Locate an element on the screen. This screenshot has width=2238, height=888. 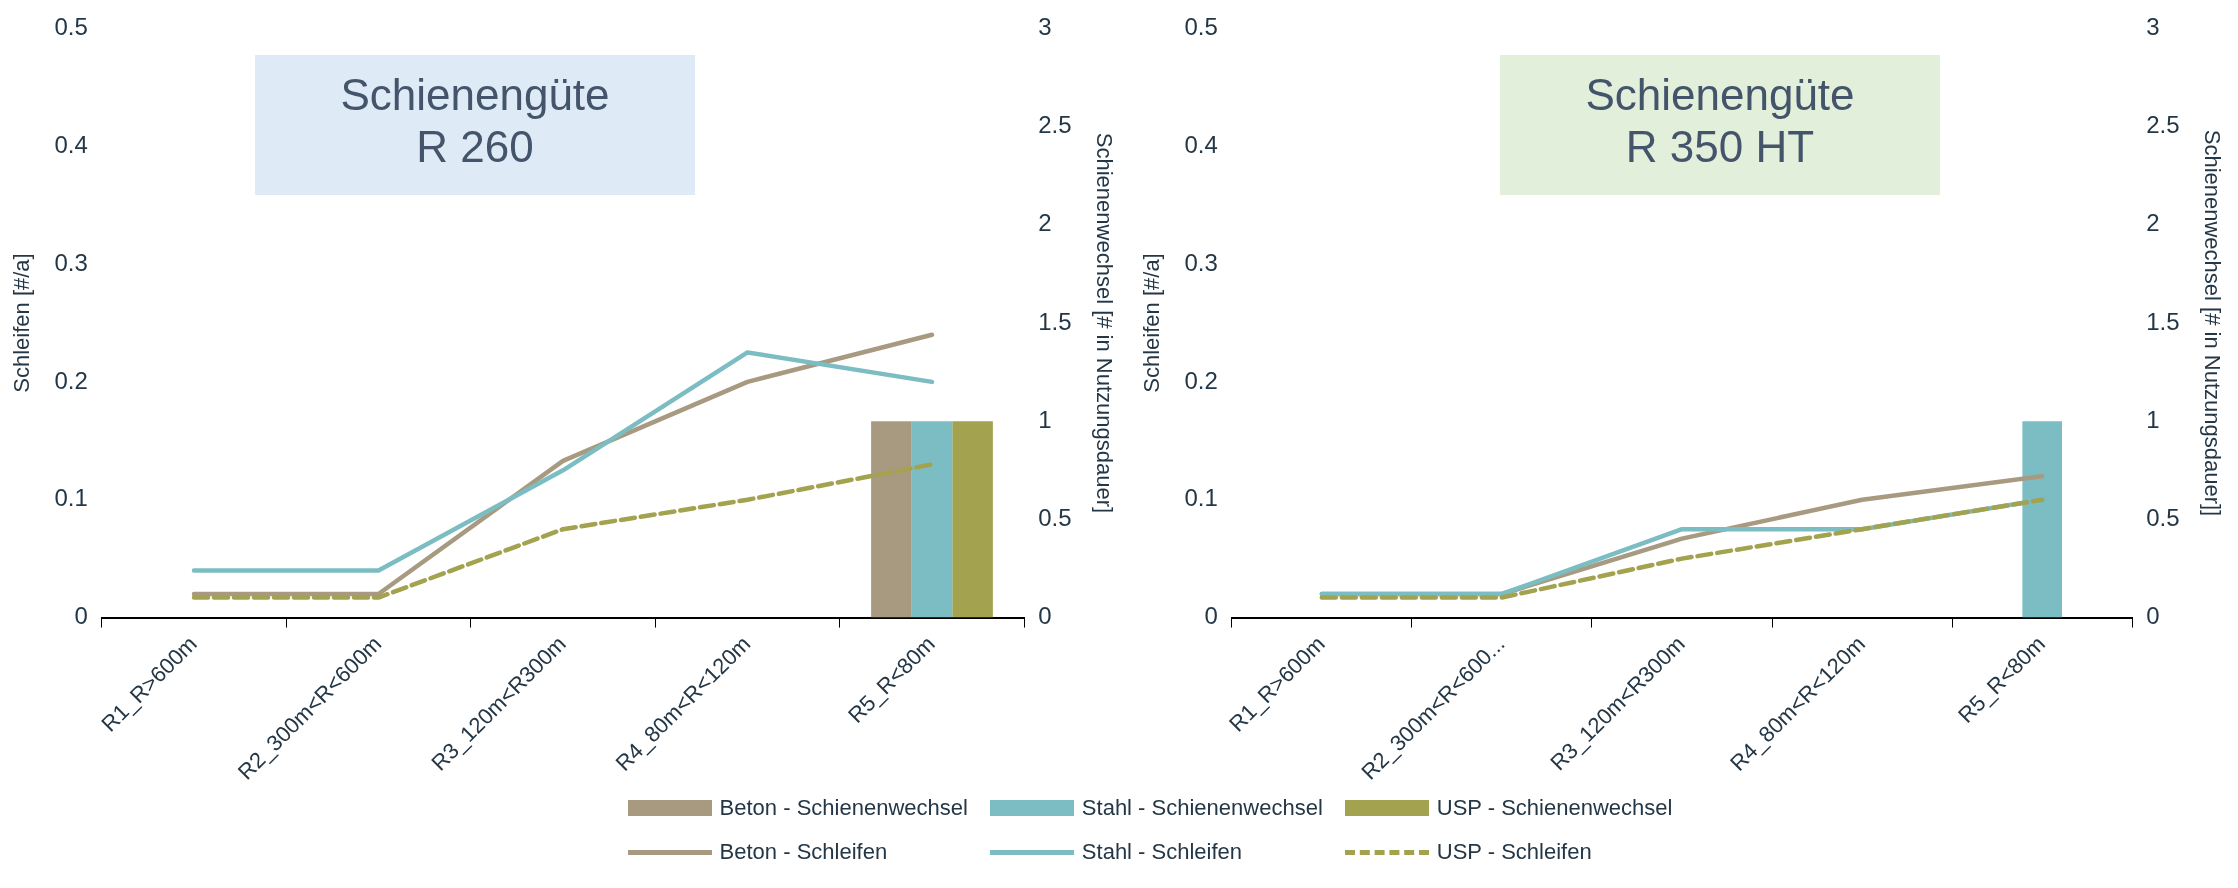
legend-label: USP - Schienenwechsel is located at coordinates (1554, 808).